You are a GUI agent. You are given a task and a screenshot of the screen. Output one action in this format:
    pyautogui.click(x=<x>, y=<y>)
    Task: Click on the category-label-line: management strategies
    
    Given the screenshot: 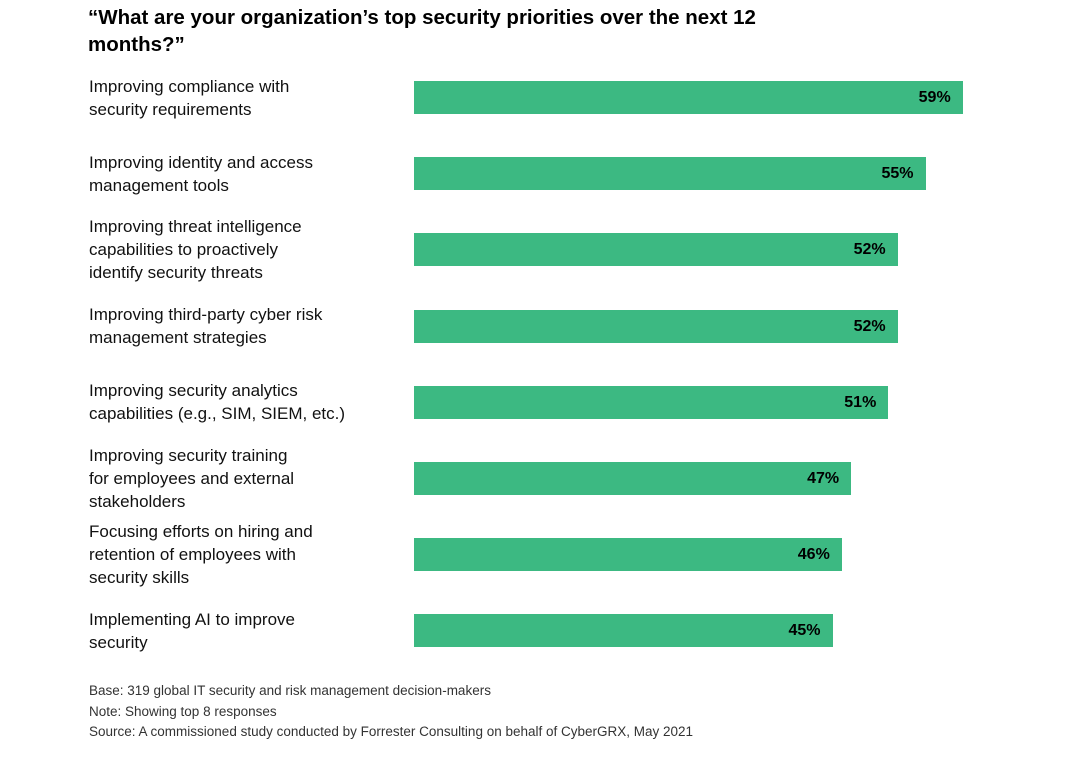 What is the action you would take?
    pyautogui.click(x=178, y=338)
    